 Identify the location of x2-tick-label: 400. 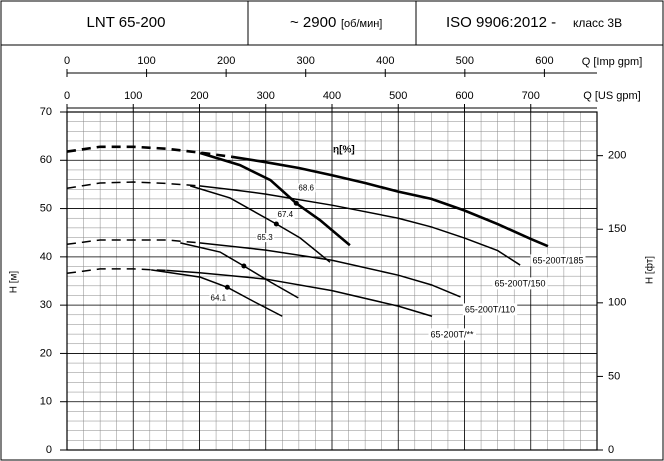
(385, 61).